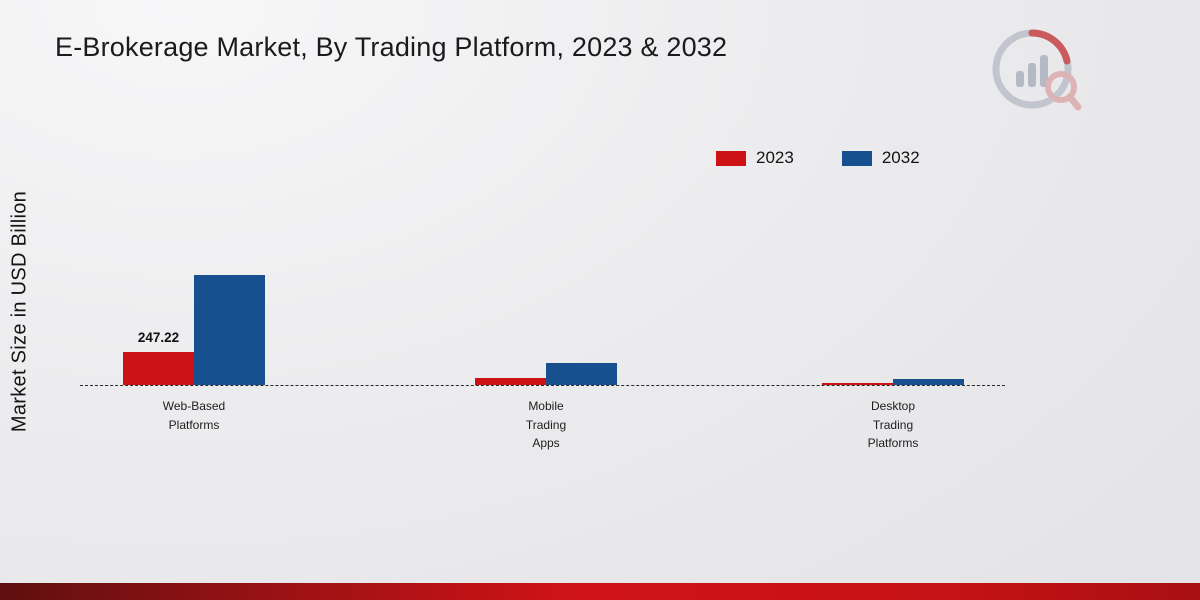 The width and height of the screenshot is (1200, 600). Describe the element at coordinates (880, 158) in the screenshot. I see `legend-item-2032: 2032` at that location.